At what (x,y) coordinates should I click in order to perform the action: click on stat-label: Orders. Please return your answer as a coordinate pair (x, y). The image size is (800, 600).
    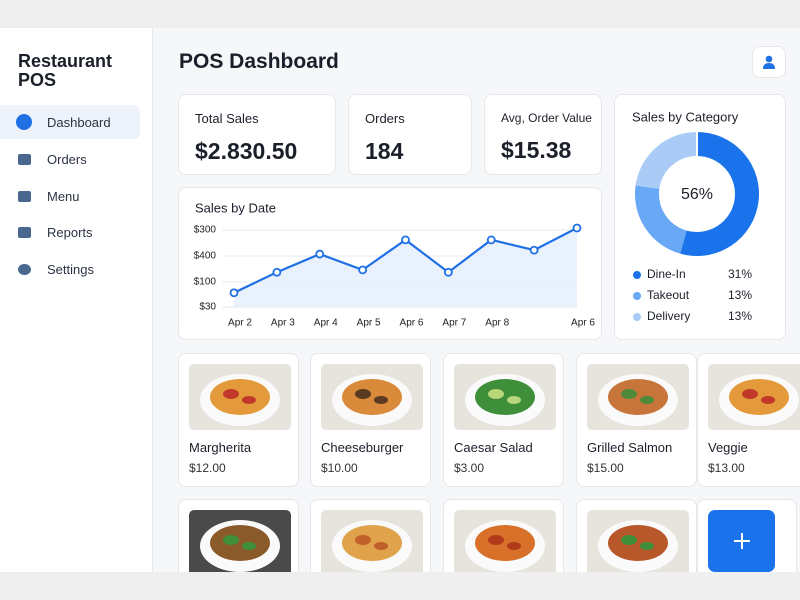
    Looking at the image, I should click on (385, 118).